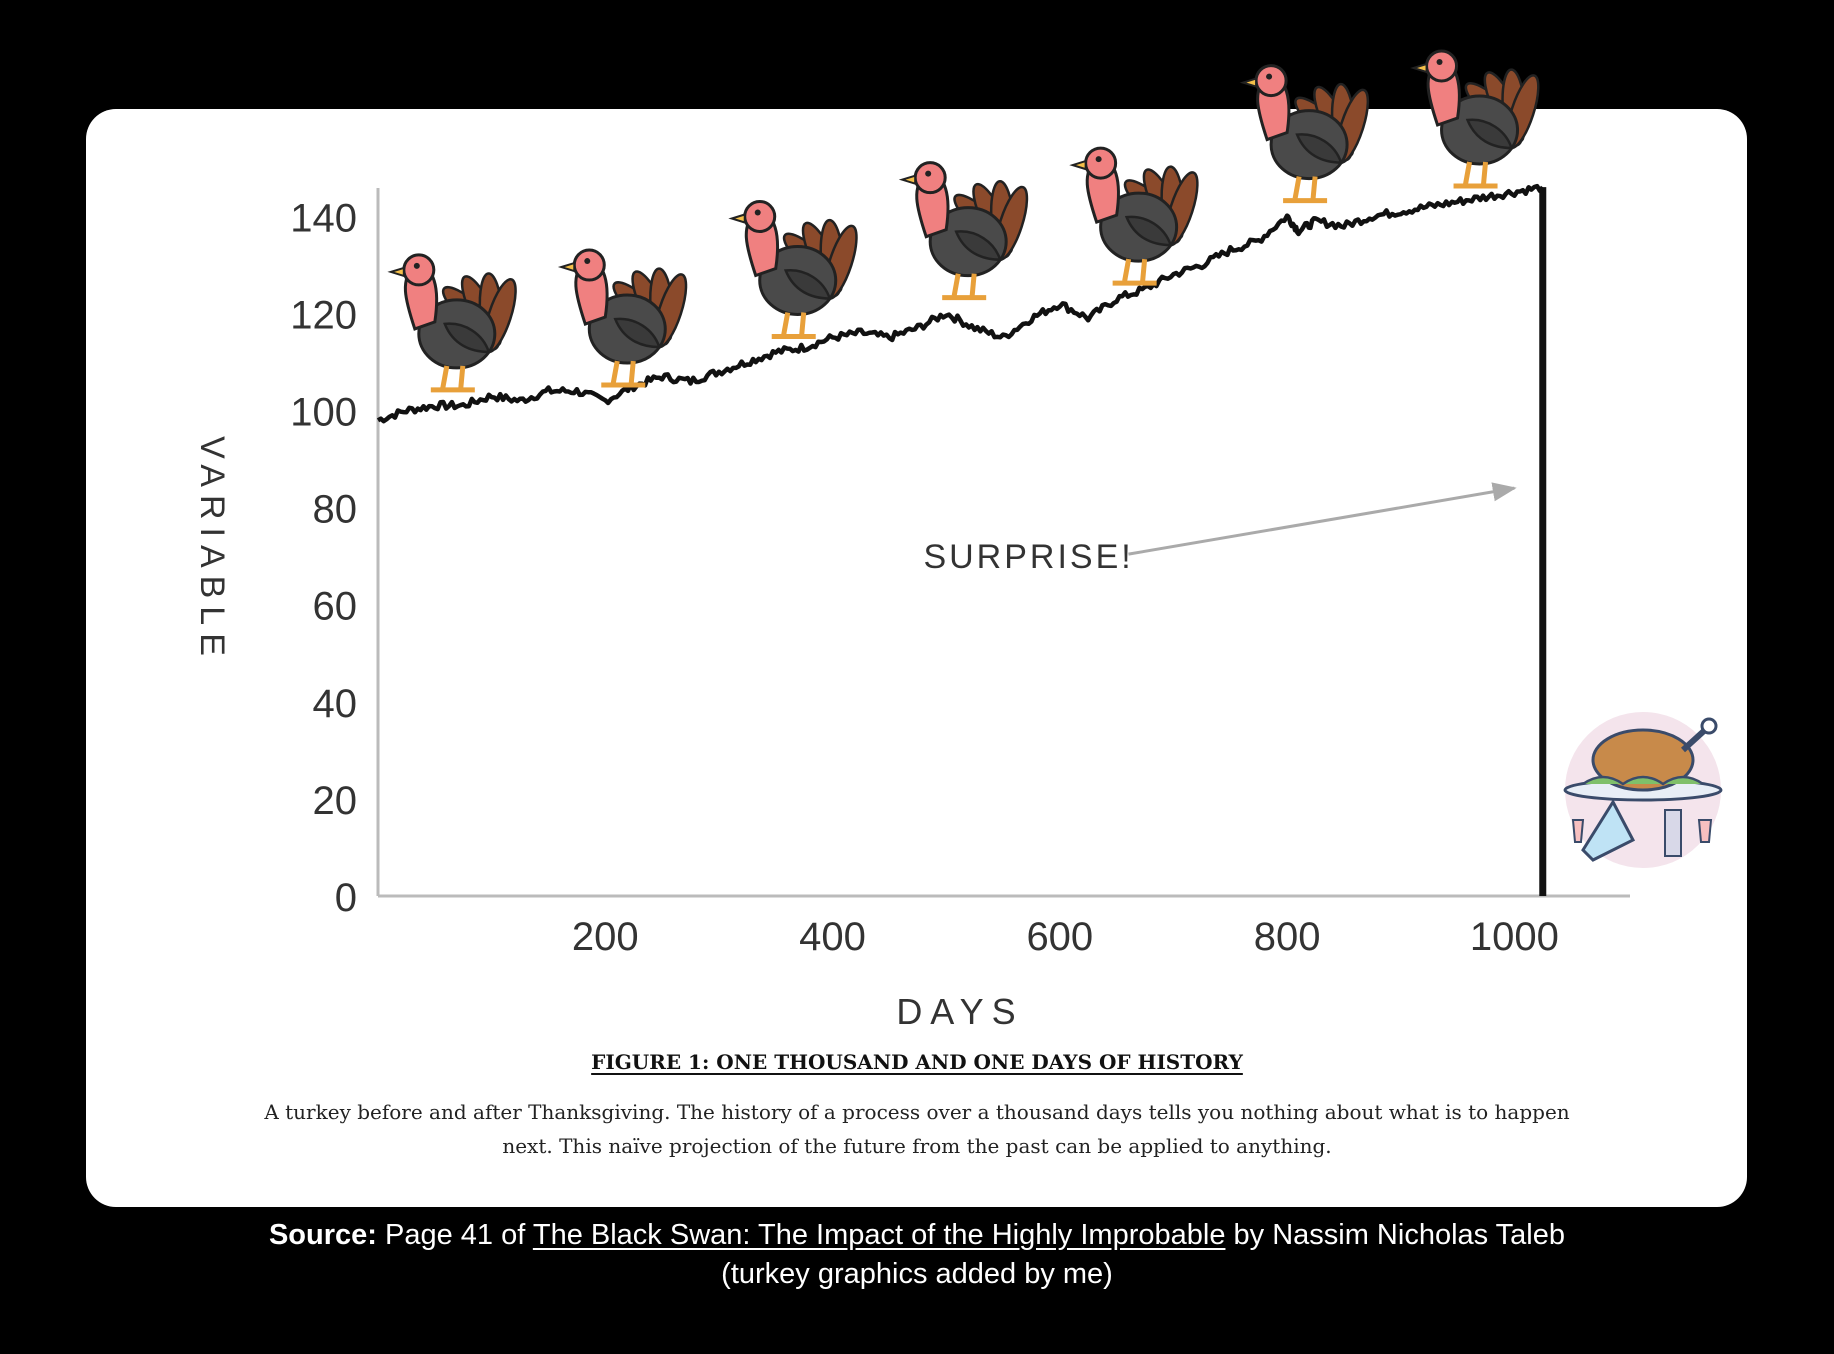  What do you see at coordinates (1694, 740) in the screenshot?
I see `drumstick-bone` at bounding box center [1694, 740].